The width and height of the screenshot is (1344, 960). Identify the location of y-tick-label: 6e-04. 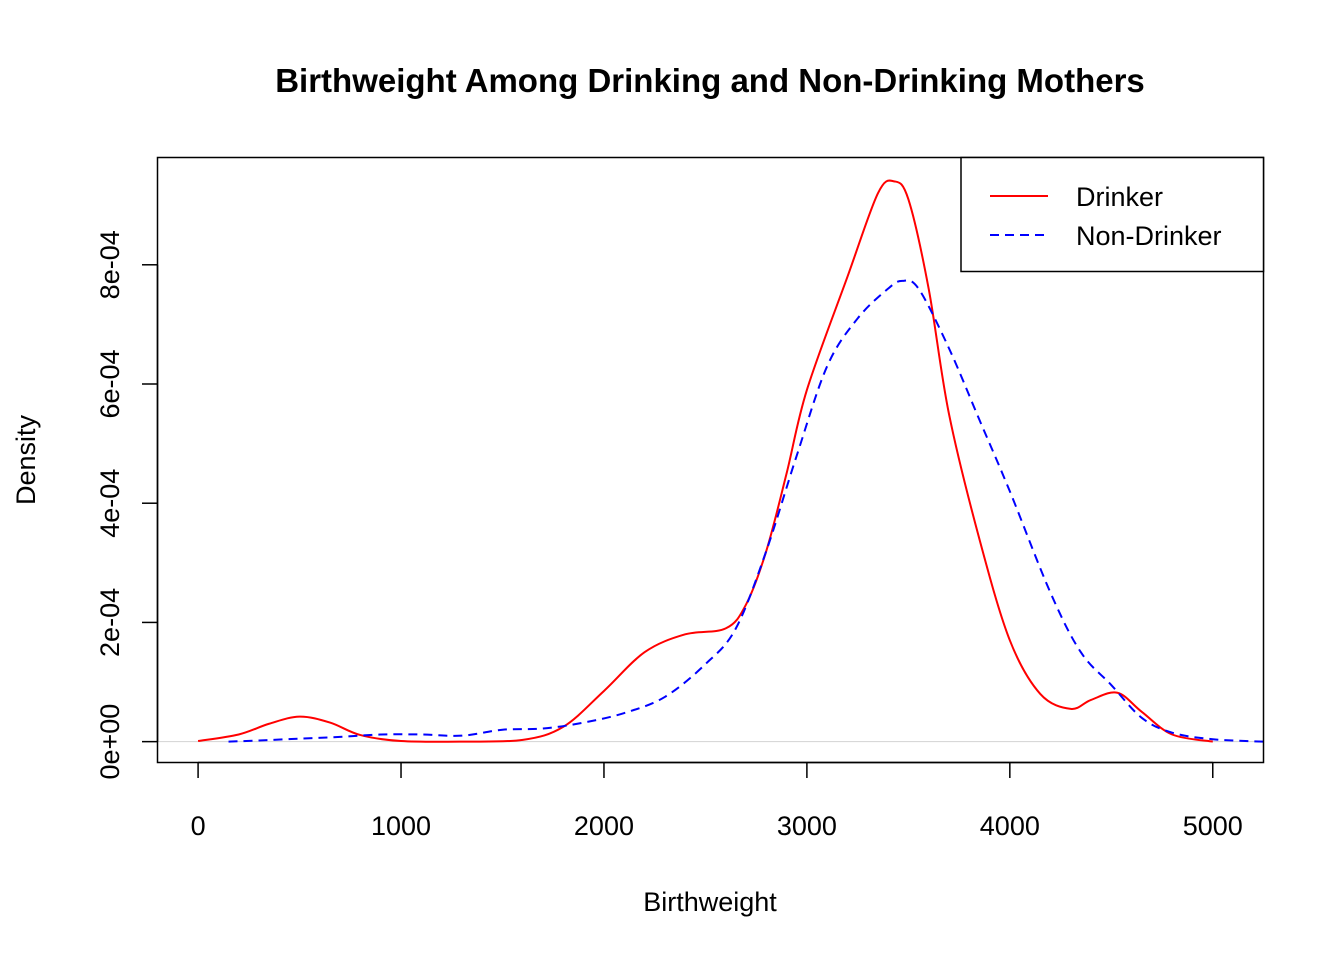
(110, 383).